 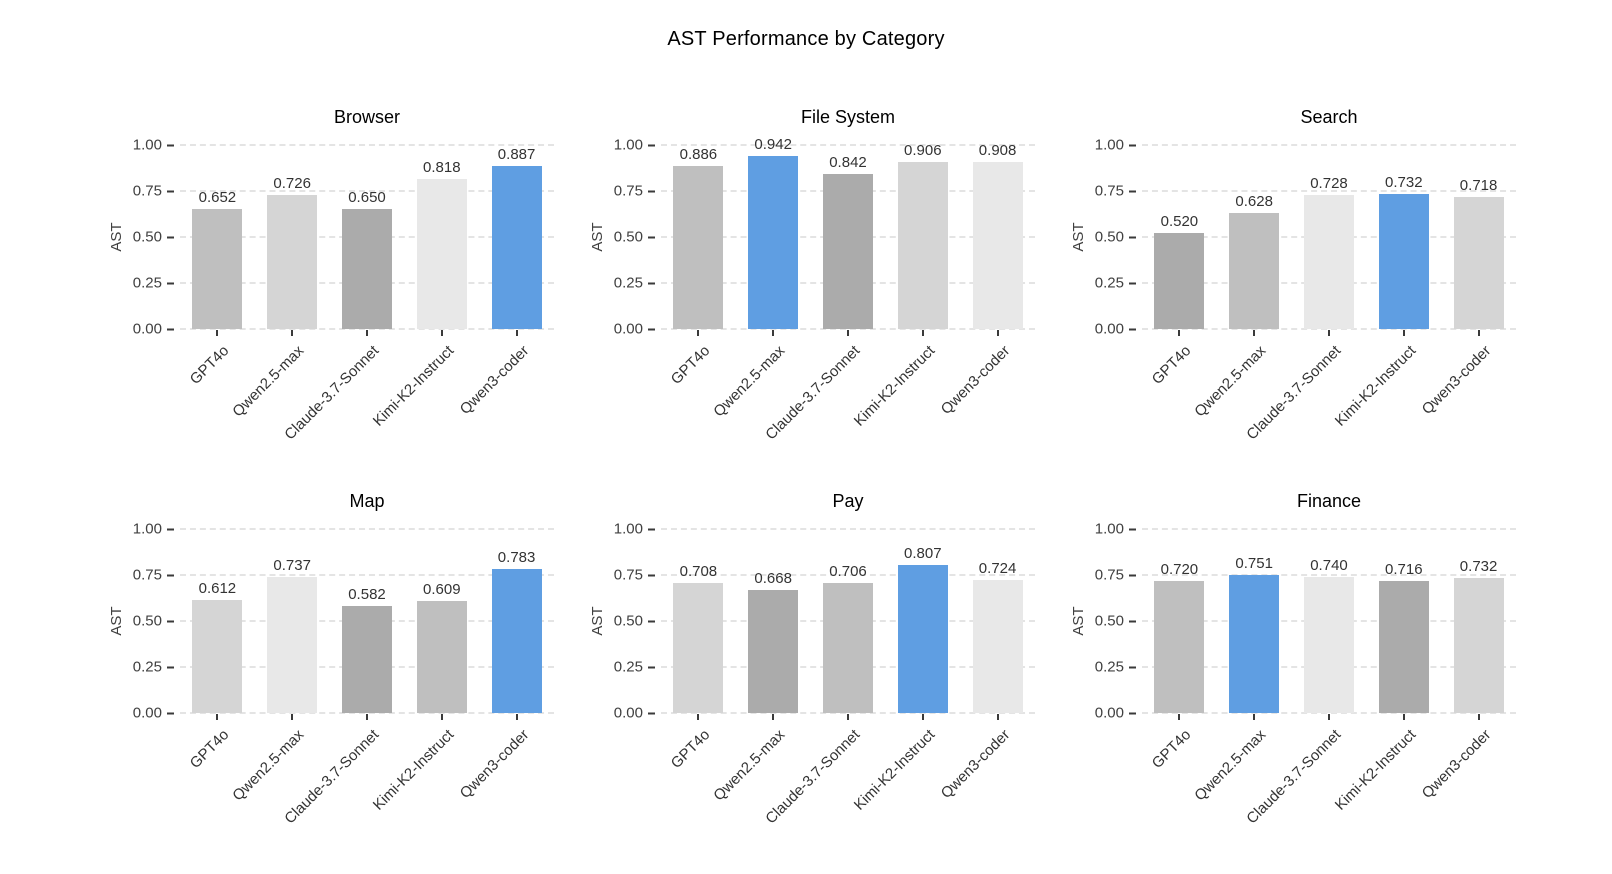 What do you see at coordinates (516, 237) in the screenshot?
I see `bar-slot-qwen3-coder: 0.887` at bounding box center [516, 237].